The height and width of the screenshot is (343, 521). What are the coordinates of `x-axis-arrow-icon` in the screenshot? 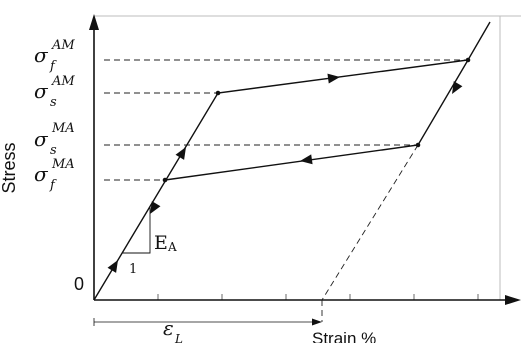 It's located at (513, 300).